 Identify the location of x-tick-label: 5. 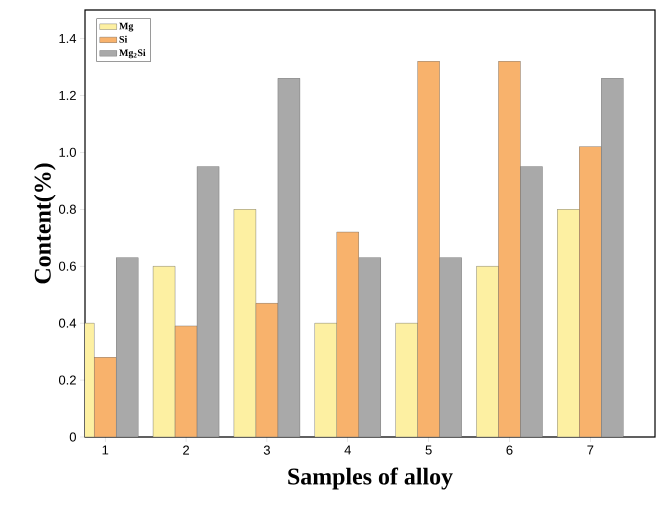
(429, 450).